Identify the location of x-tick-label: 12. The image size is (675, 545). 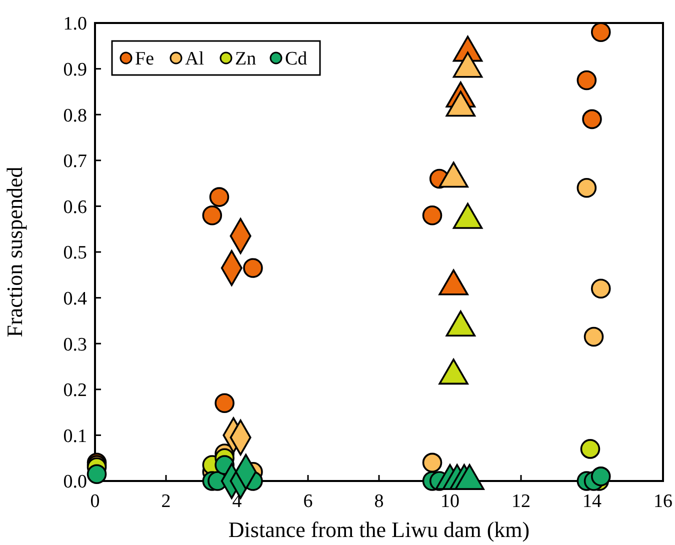
(521, 501).